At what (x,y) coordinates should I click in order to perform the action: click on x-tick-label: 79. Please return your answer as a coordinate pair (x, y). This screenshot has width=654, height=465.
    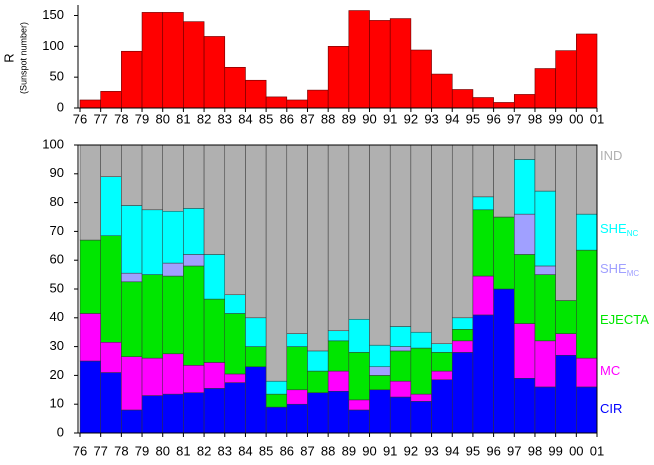
    Looking at the image, I should click on (142, 450).